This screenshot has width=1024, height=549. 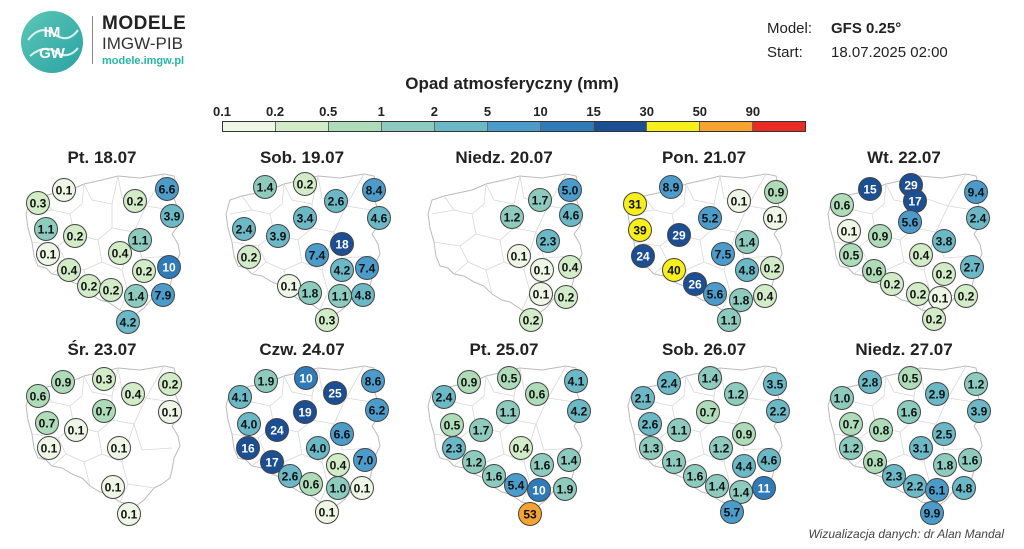 I want to click on precip-value: 5.7, so click(x=732, y=513).